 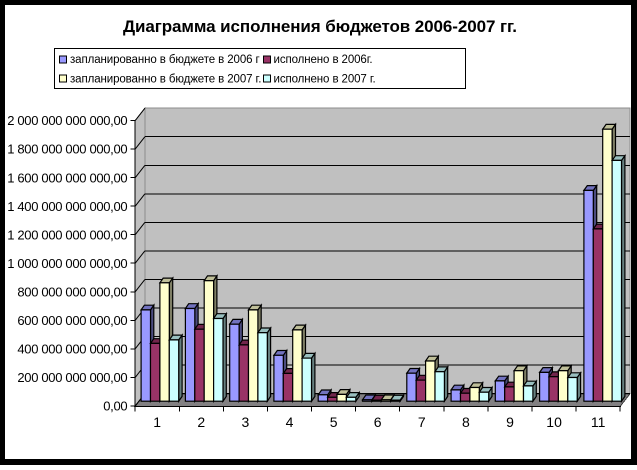 I want to click on svg-text: 2 000 000 000 000,00, so click(x=67, y=120).